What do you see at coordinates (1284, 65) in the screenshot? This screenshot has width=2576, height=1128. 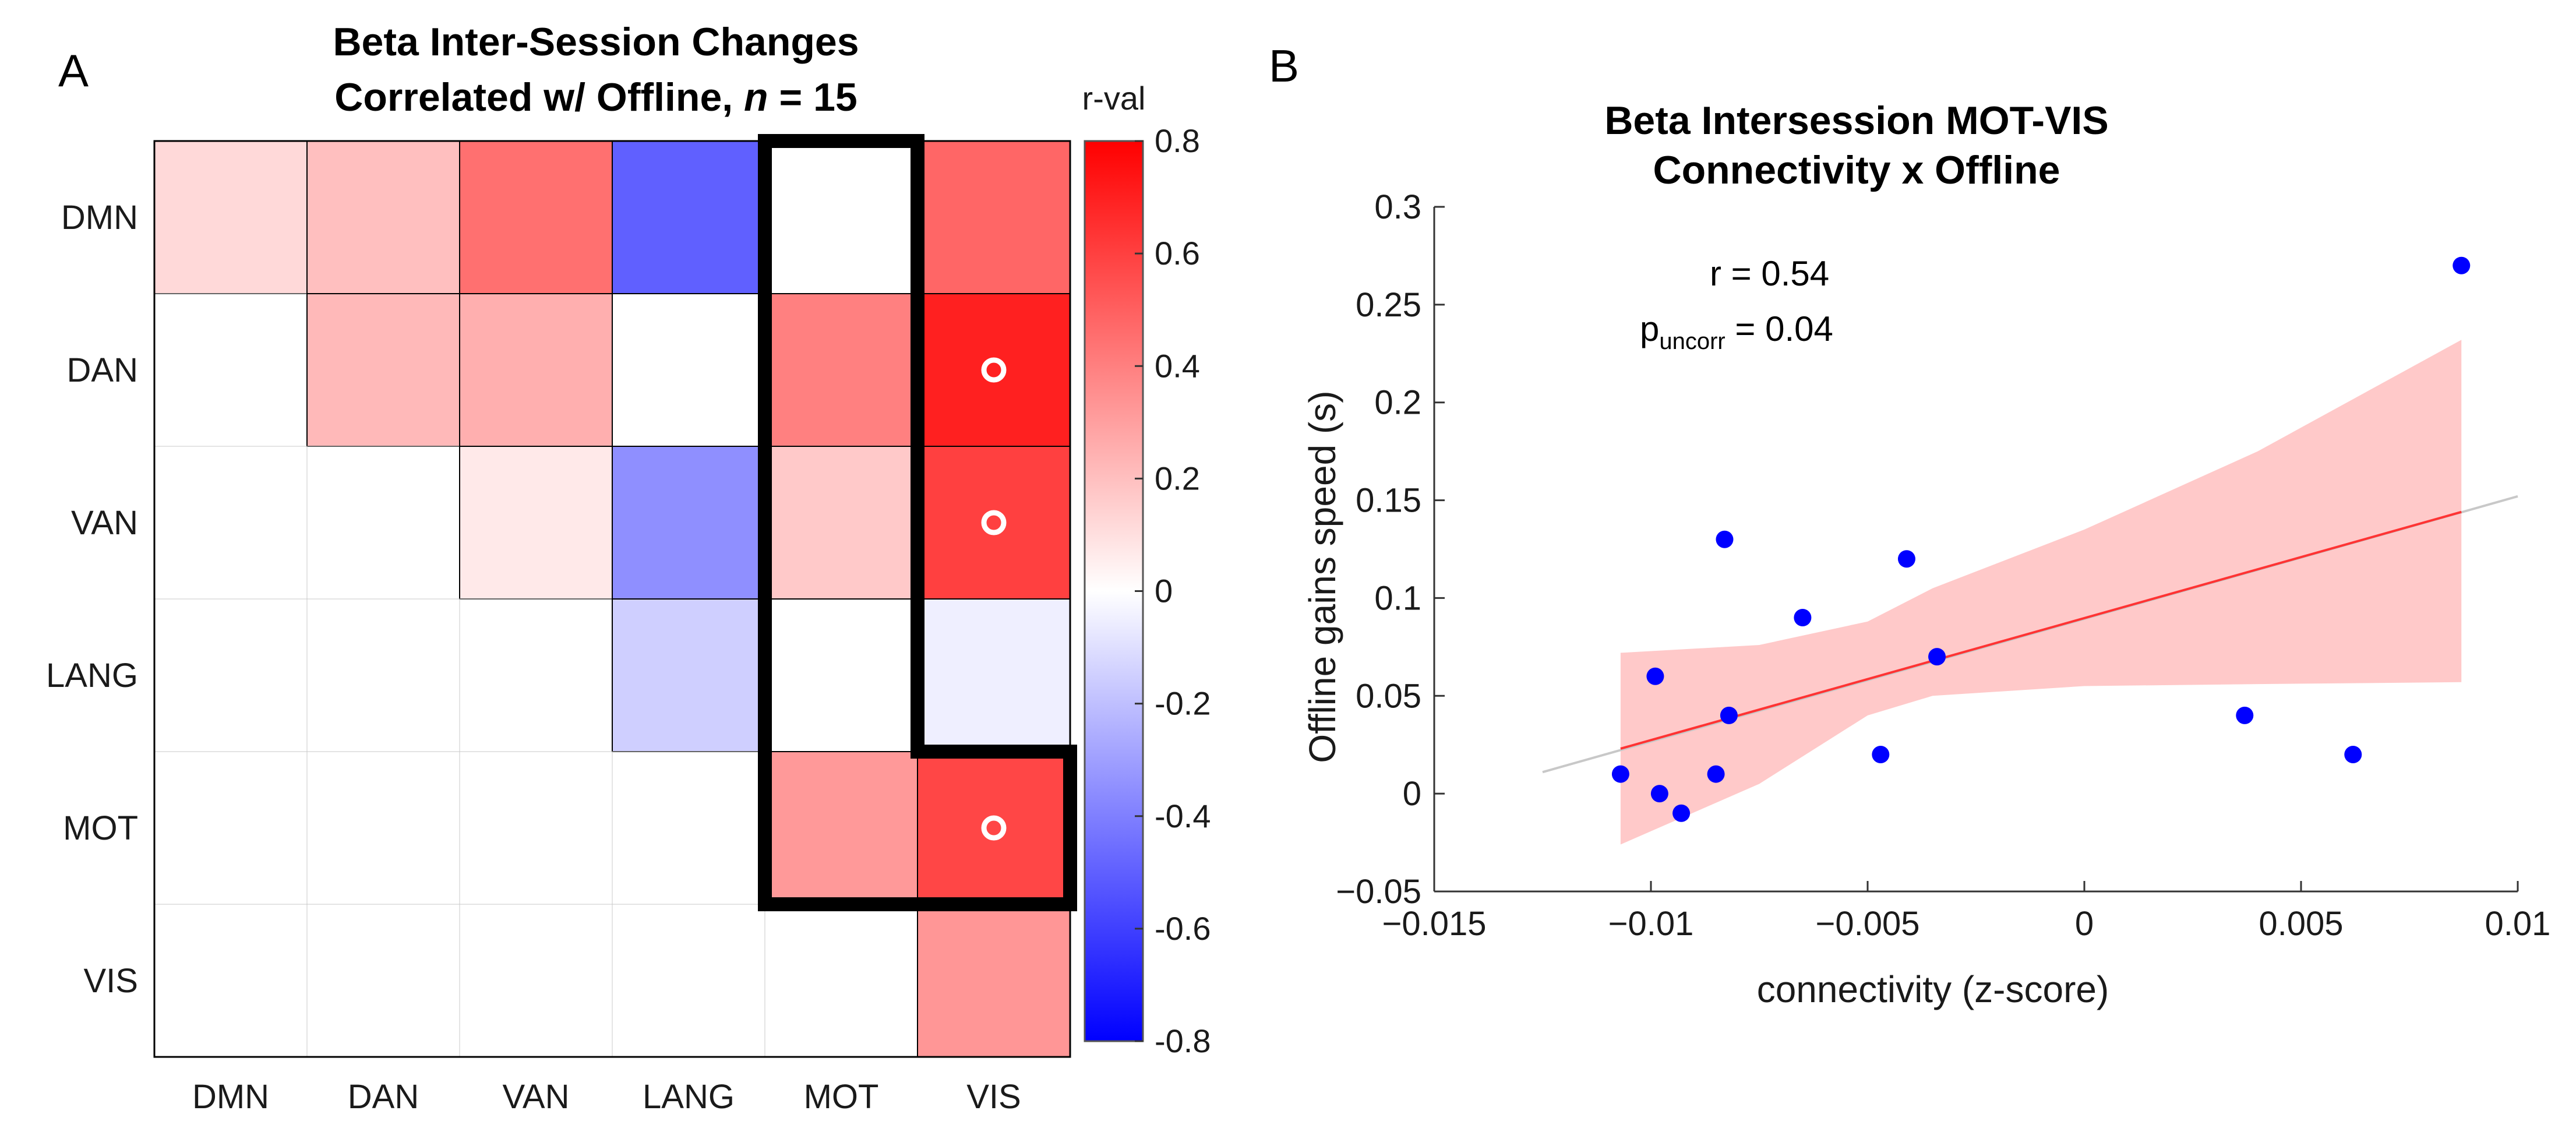 I see `panel-b-label: B` at bounding box center [1284, 65].